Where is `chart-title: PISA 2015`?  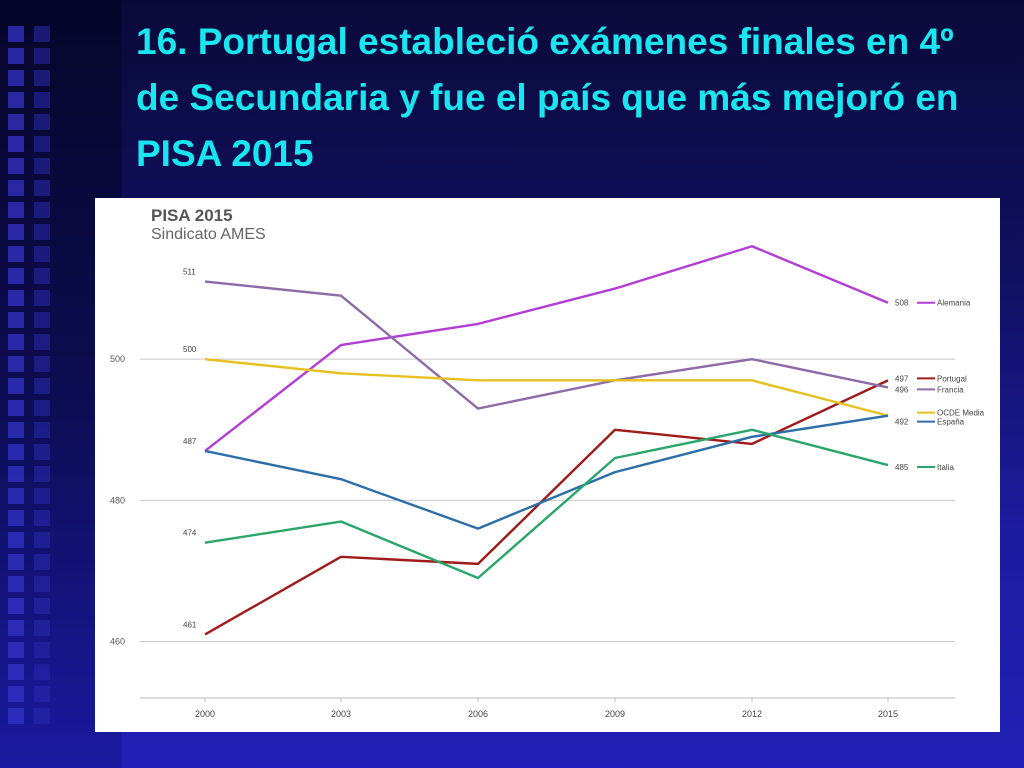 chart-title: PISA 2015 is located at coordinates (192, 215).